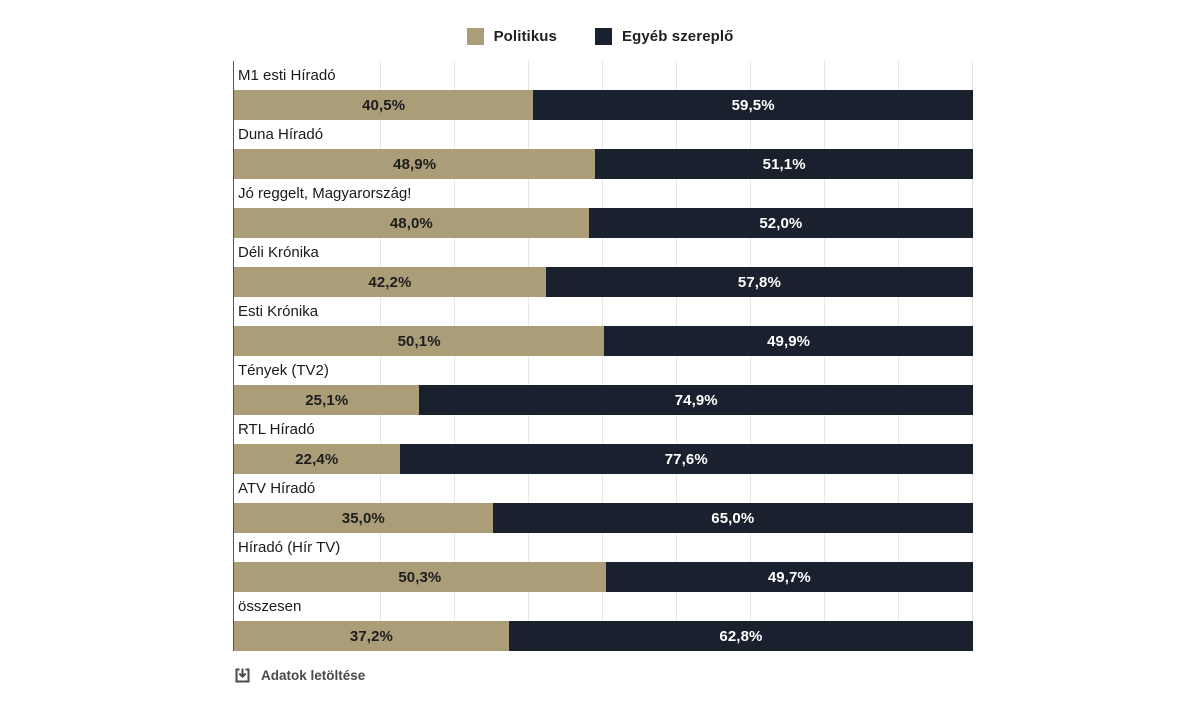 The image size is (1200, 720). Describe the element at coordinates (603, 488) in the screenshot. I see `category-label-strip: ATV Híradó` at that location.